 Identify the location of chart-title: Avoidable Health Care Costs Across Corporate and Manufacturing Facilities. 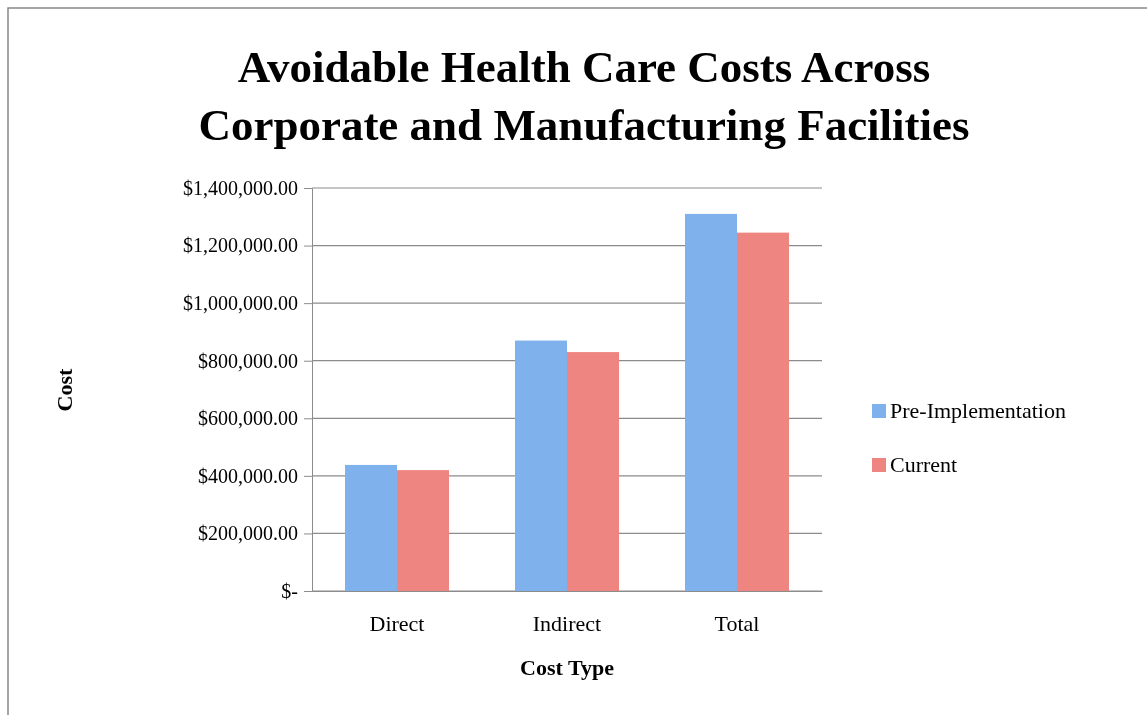
(584, 96).